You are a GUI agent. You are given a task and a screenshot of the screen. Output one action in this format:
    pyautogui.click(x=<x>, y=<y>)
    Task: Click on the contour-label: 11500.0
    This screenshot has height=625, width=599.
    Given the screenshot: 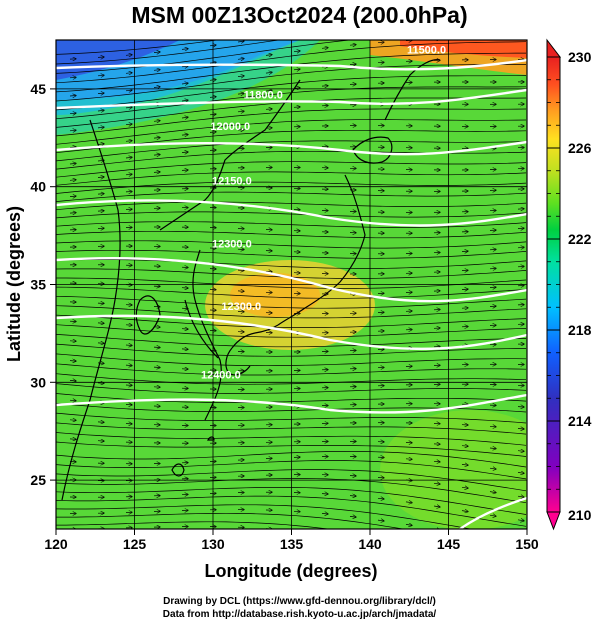 What is the action you would take?
    pyautogui.click(x=426, y=51)
    